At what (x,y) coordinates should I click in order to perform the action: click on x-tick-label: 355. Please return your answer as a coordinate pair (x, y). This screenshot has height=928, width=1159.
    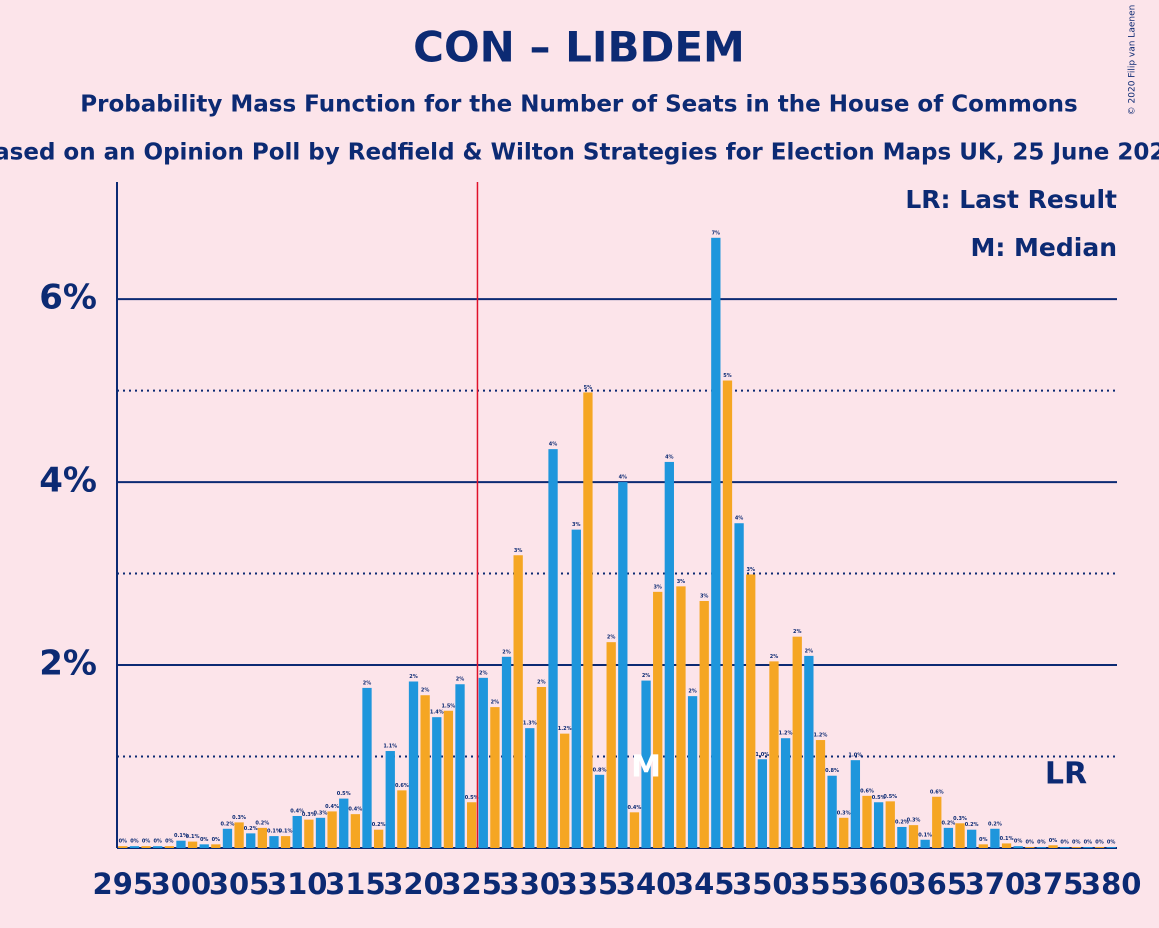
    Looking at the image, I should click on (820, 884).